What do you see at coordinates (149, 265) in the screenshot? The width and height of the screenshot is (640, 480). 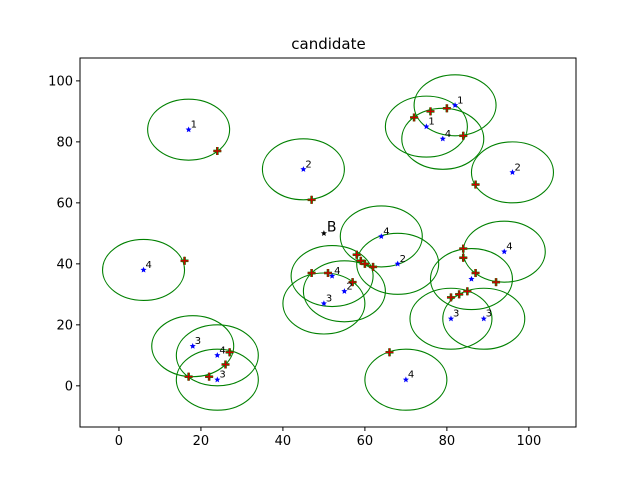 I see `point-label-6: 4` at bounding box center [149, 265].